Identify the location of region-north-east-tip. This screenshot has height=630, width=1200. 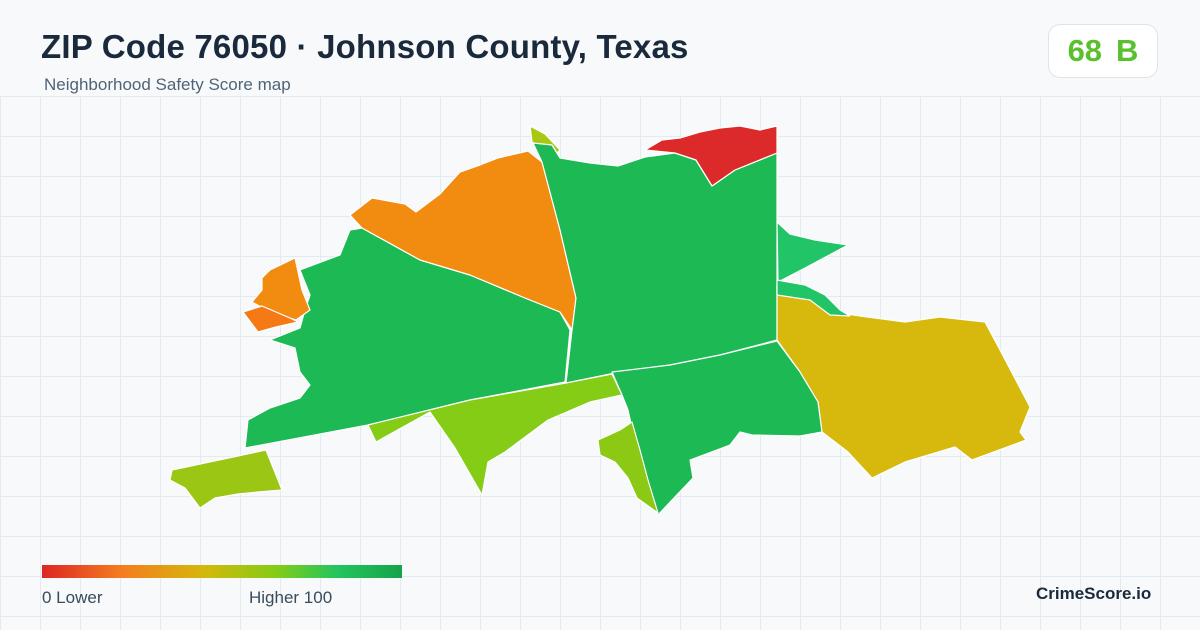
(711, 156).